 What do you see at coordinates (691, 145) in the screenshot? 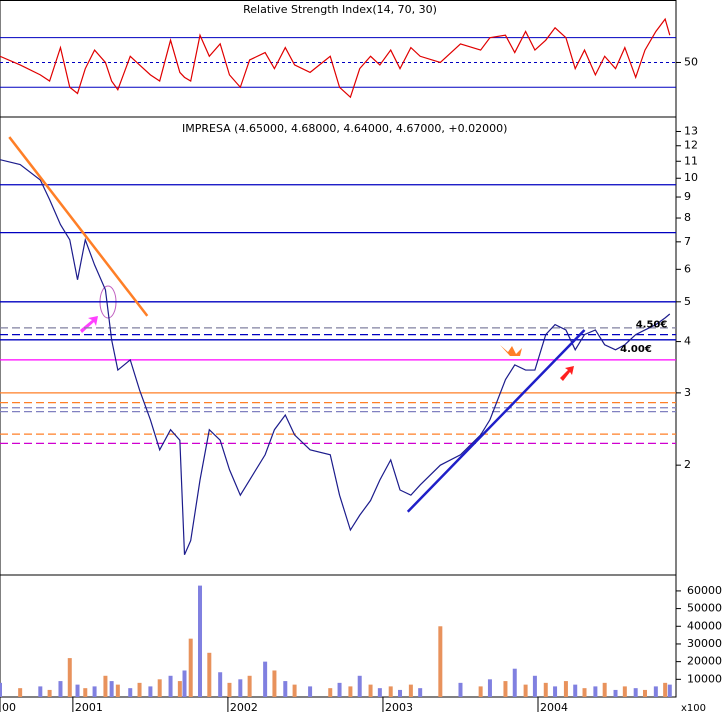
I see `y-tick-label: 12` at bounding box center [691, 145].